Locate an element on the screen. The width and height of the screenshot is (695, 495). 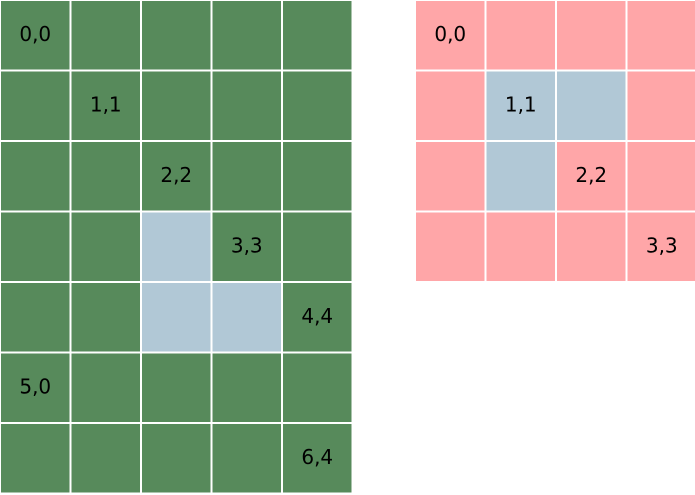
cell-label: 5,0 is located at coordinates (35, 386).